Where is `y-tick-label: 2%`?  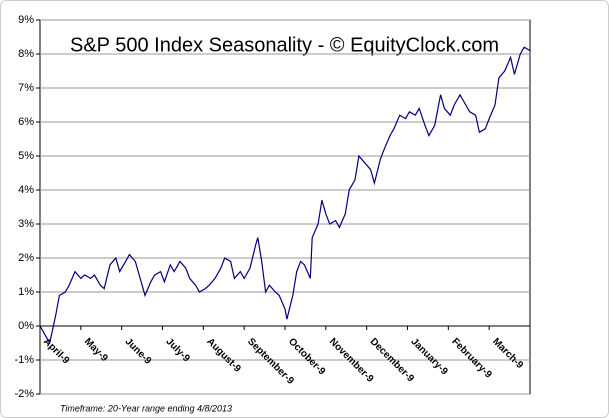 y-tick-label: 2% is located at coordinates (26, 258).